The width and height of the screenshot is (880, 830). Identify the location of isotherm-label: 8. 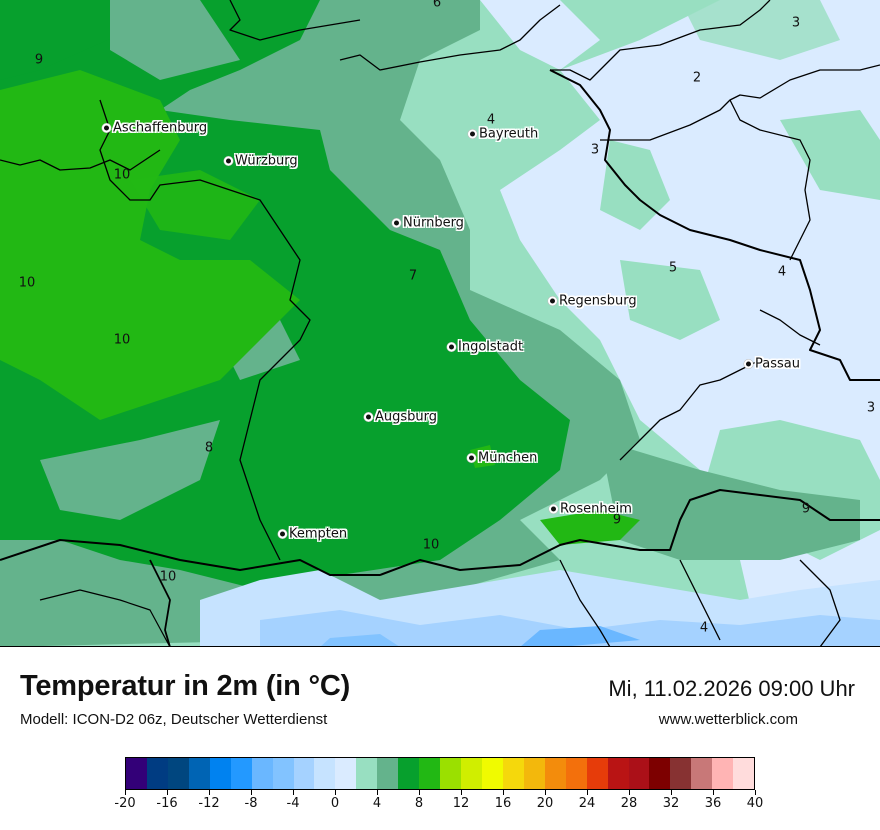
(209, 448).